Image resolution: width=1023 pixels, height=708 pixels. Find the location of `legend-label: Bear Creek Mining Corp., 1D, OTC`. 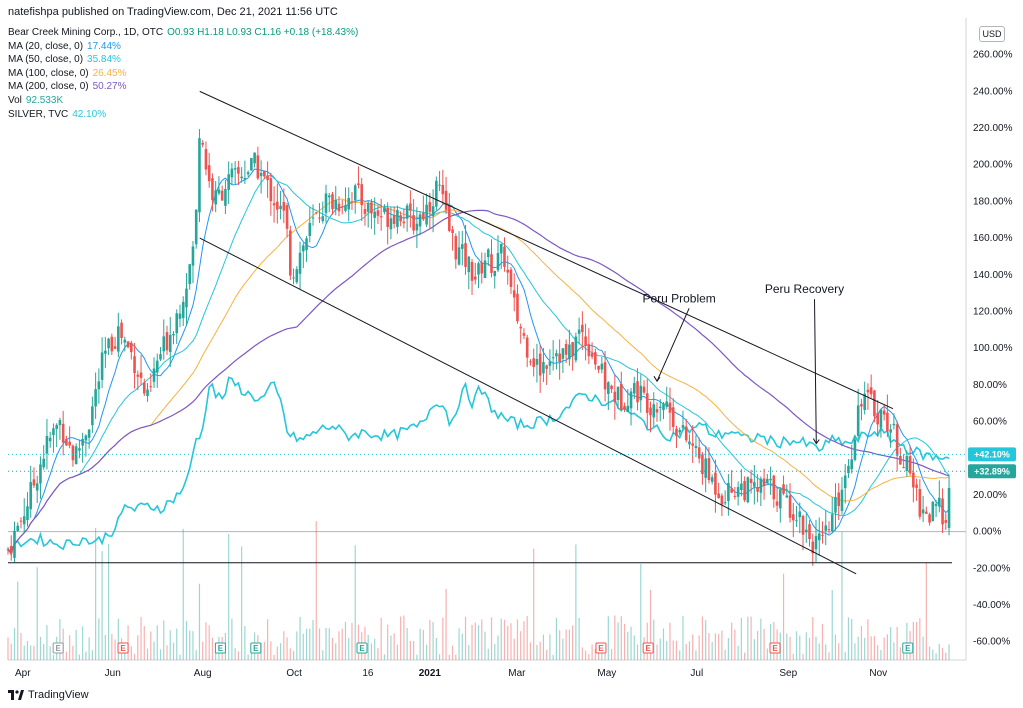

legend-label: Bear Creek Mining Corp., 1D, OTC is located at coordinates (86, 32).